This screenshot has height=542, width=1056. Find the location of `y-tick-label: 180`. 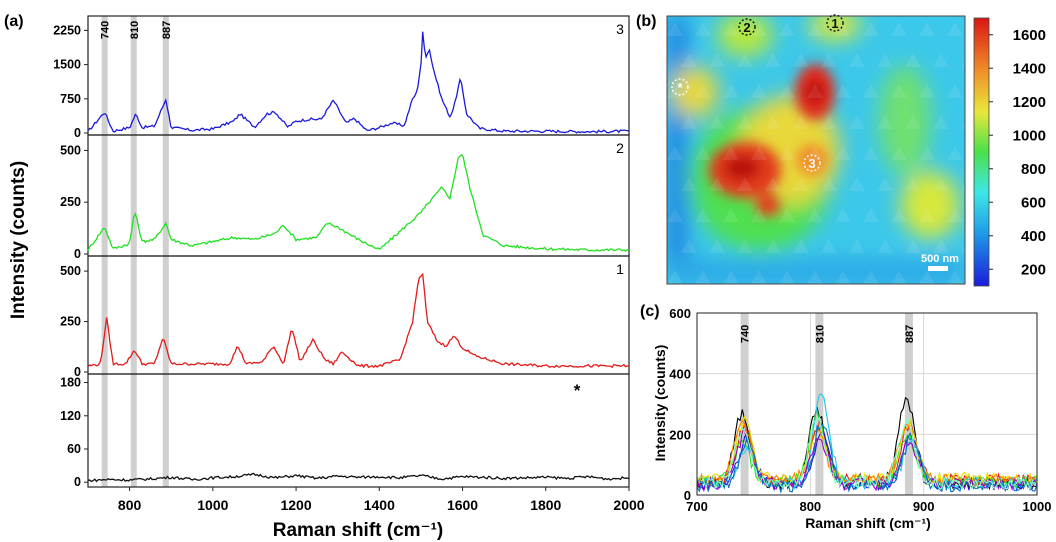

y-tick-label: 180 is located at coordinates (70, 383).